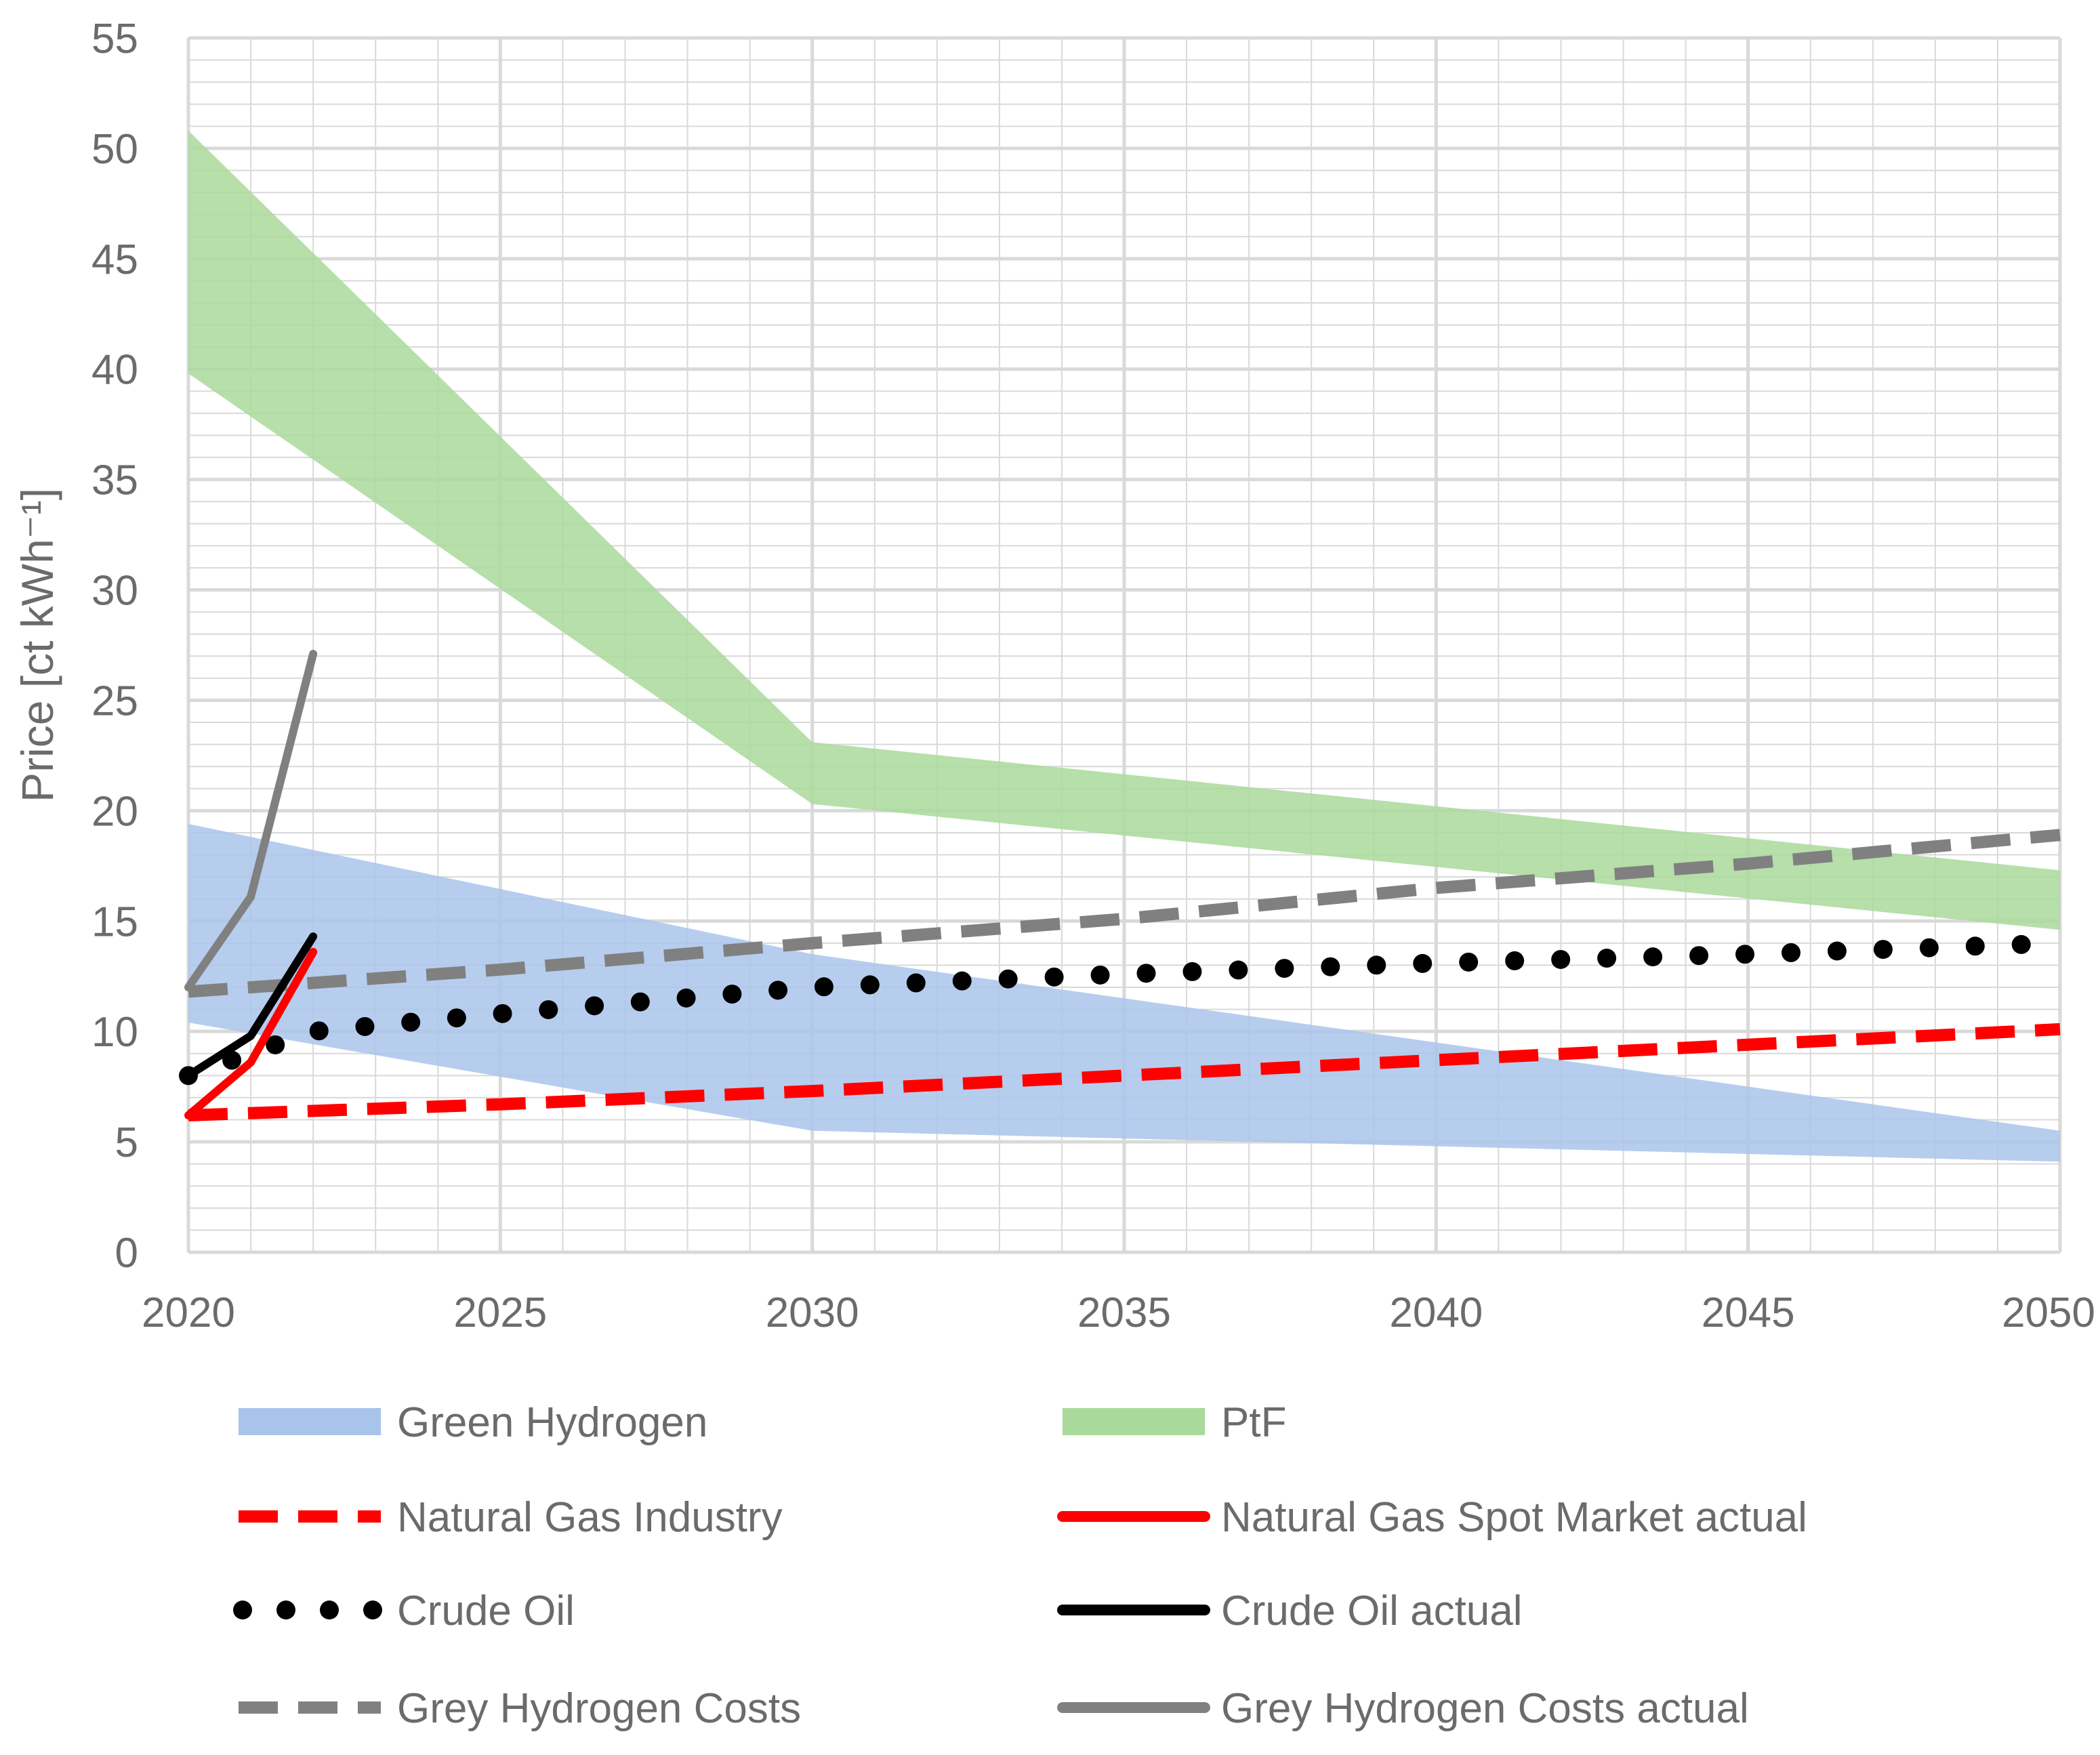 Image resolution: width=2100 pixels, height=1755 pixels. I want to click on legend-item-grey-hydrogen-costs: Grey Hydrogen Costs, so click(520, 1708).